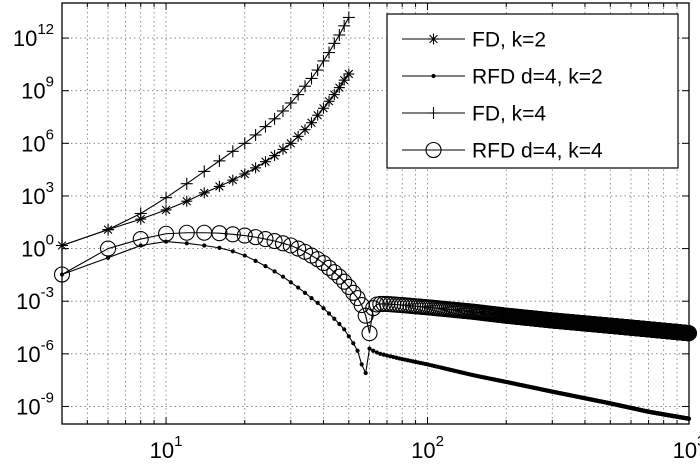 Image resolution: width=700 pixels, height=467 pixels. I want to click on x-tick-label: 10³, so click(686, 448).